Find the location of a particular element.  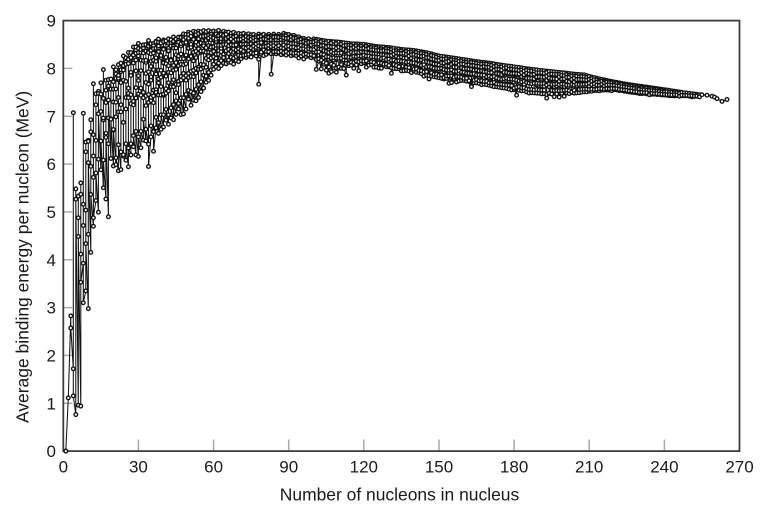

svg-text: 8 is located at coordinates (51, 69).